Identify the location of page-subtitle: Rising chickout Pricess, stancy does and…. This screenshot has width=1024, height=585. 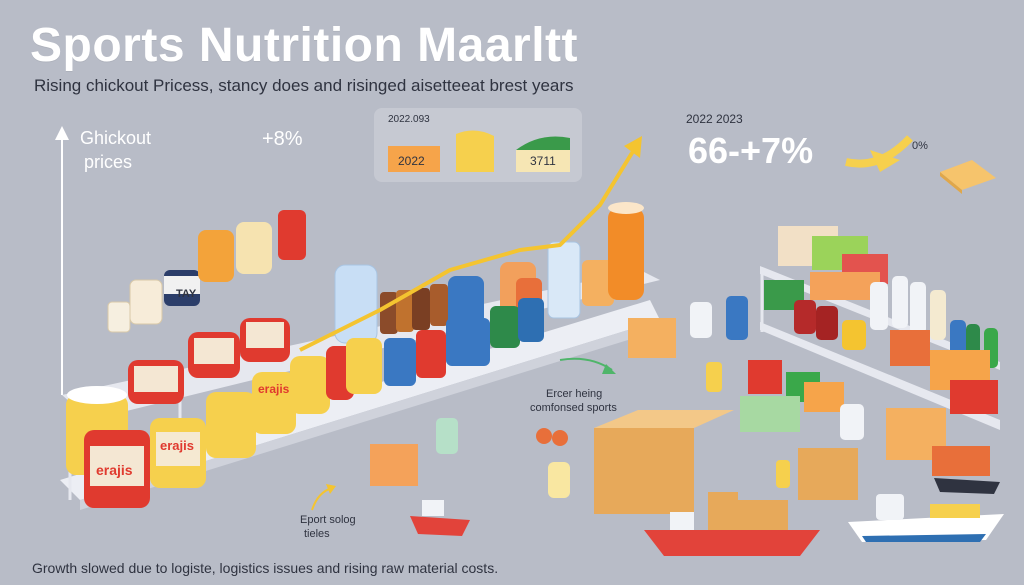
(304, 85).